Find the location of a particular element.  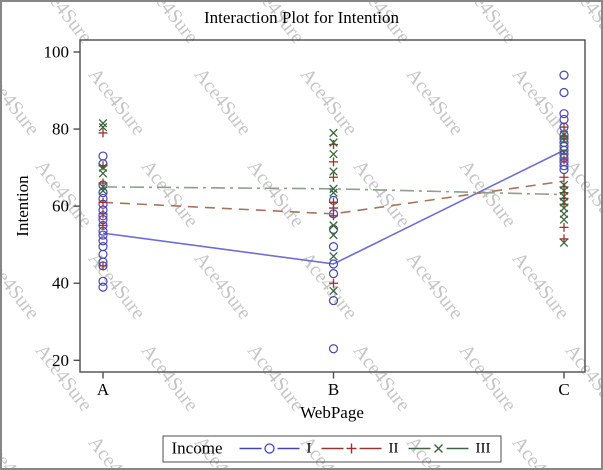

svg-text: 60 is located at coordinates (60, 206).